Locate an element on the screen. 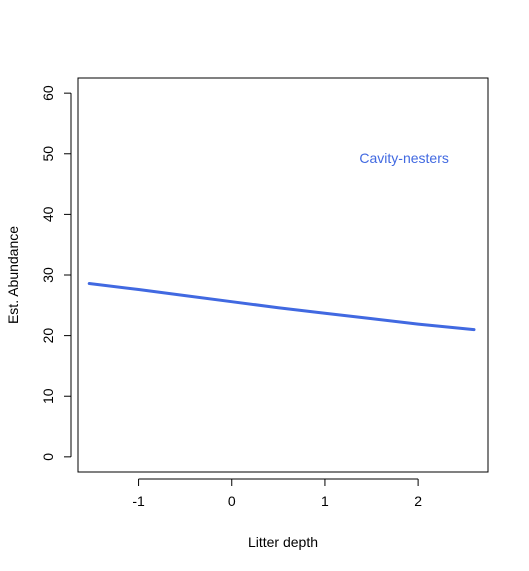 The width and height of the screenshot is (529, 571). y-axis: 0 10 20 30 40 50 60 is located at coordinates (56, 273).